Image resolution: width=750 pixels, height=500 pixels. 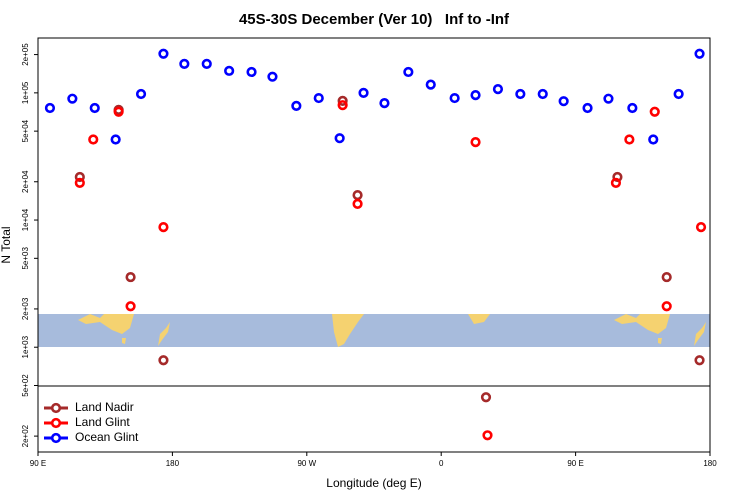 I want to click on chart-title: 45S-30S December (Ver 10) Inf to -Inf, so click(x=374, y=19).